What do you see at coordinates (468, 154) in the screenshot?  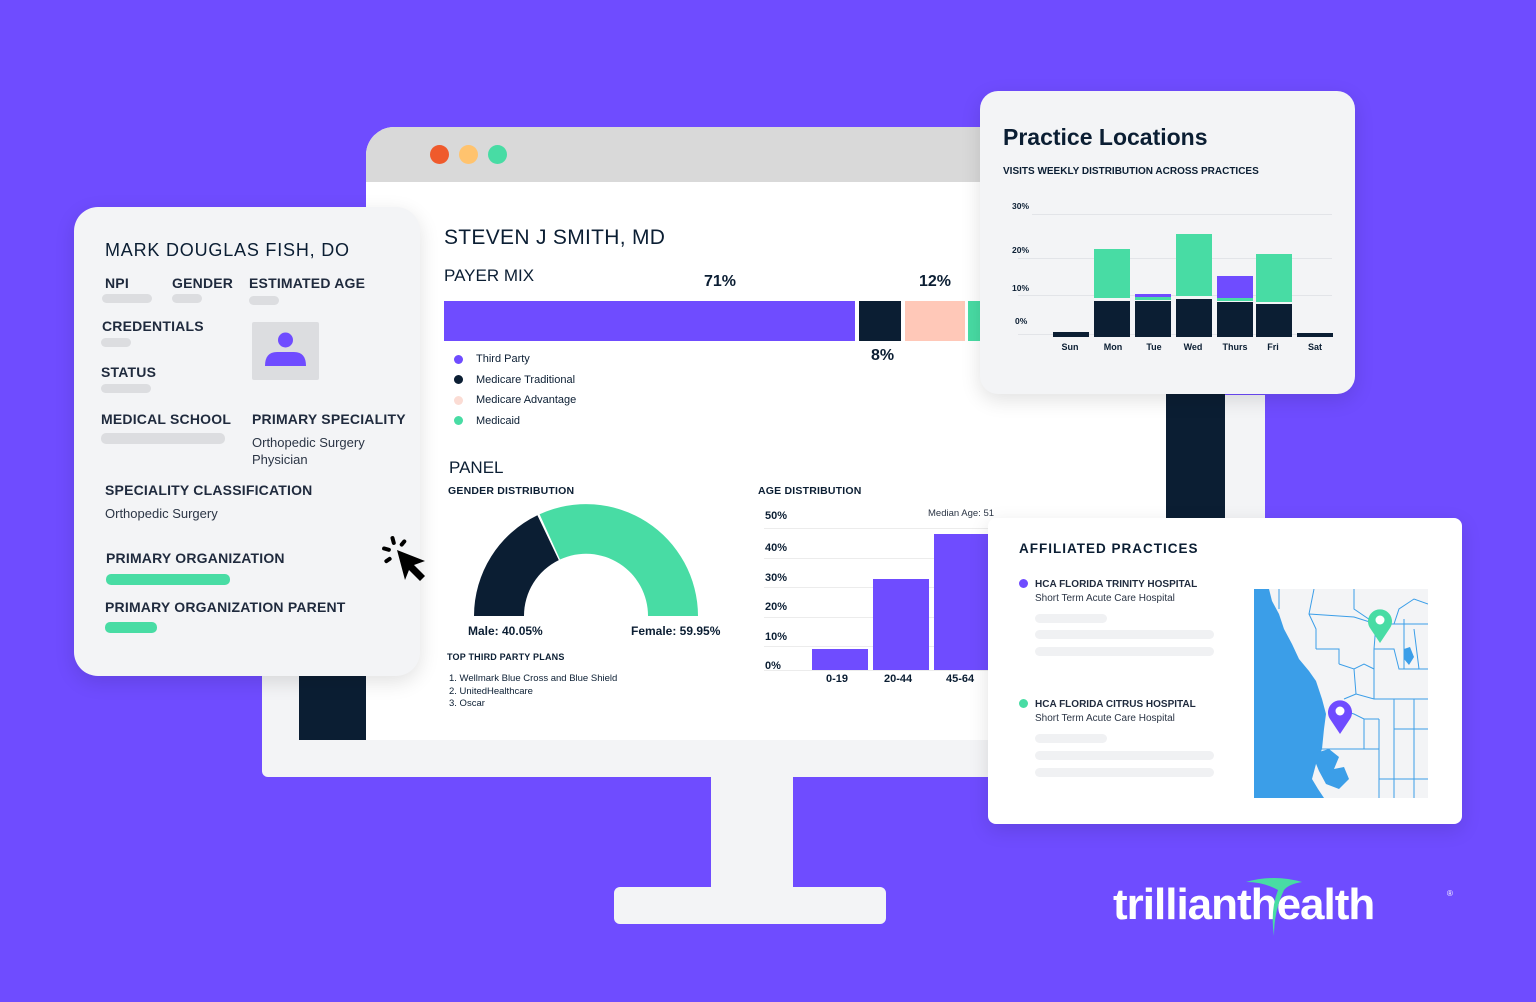 I see `minimize-window-button` at bounding box center [468, 154].